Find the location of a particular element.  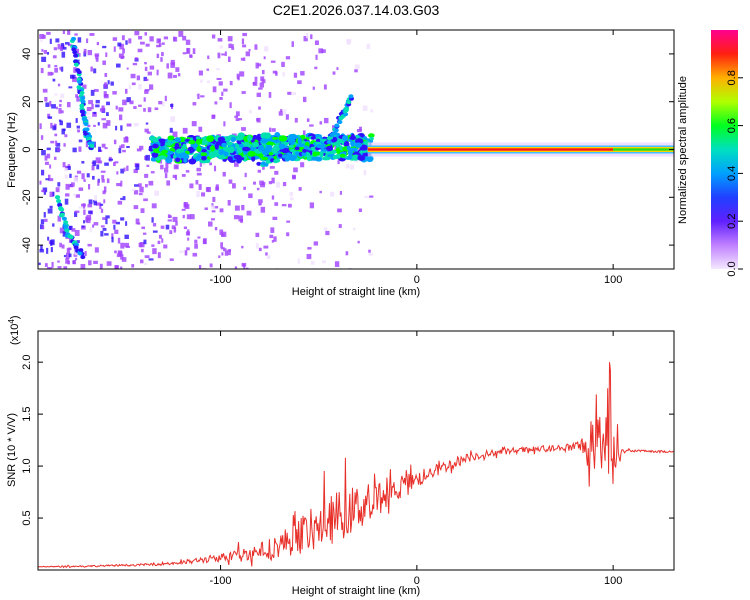

spectrogram-y-tick-label: 0 is located at coordinates (27, 149).